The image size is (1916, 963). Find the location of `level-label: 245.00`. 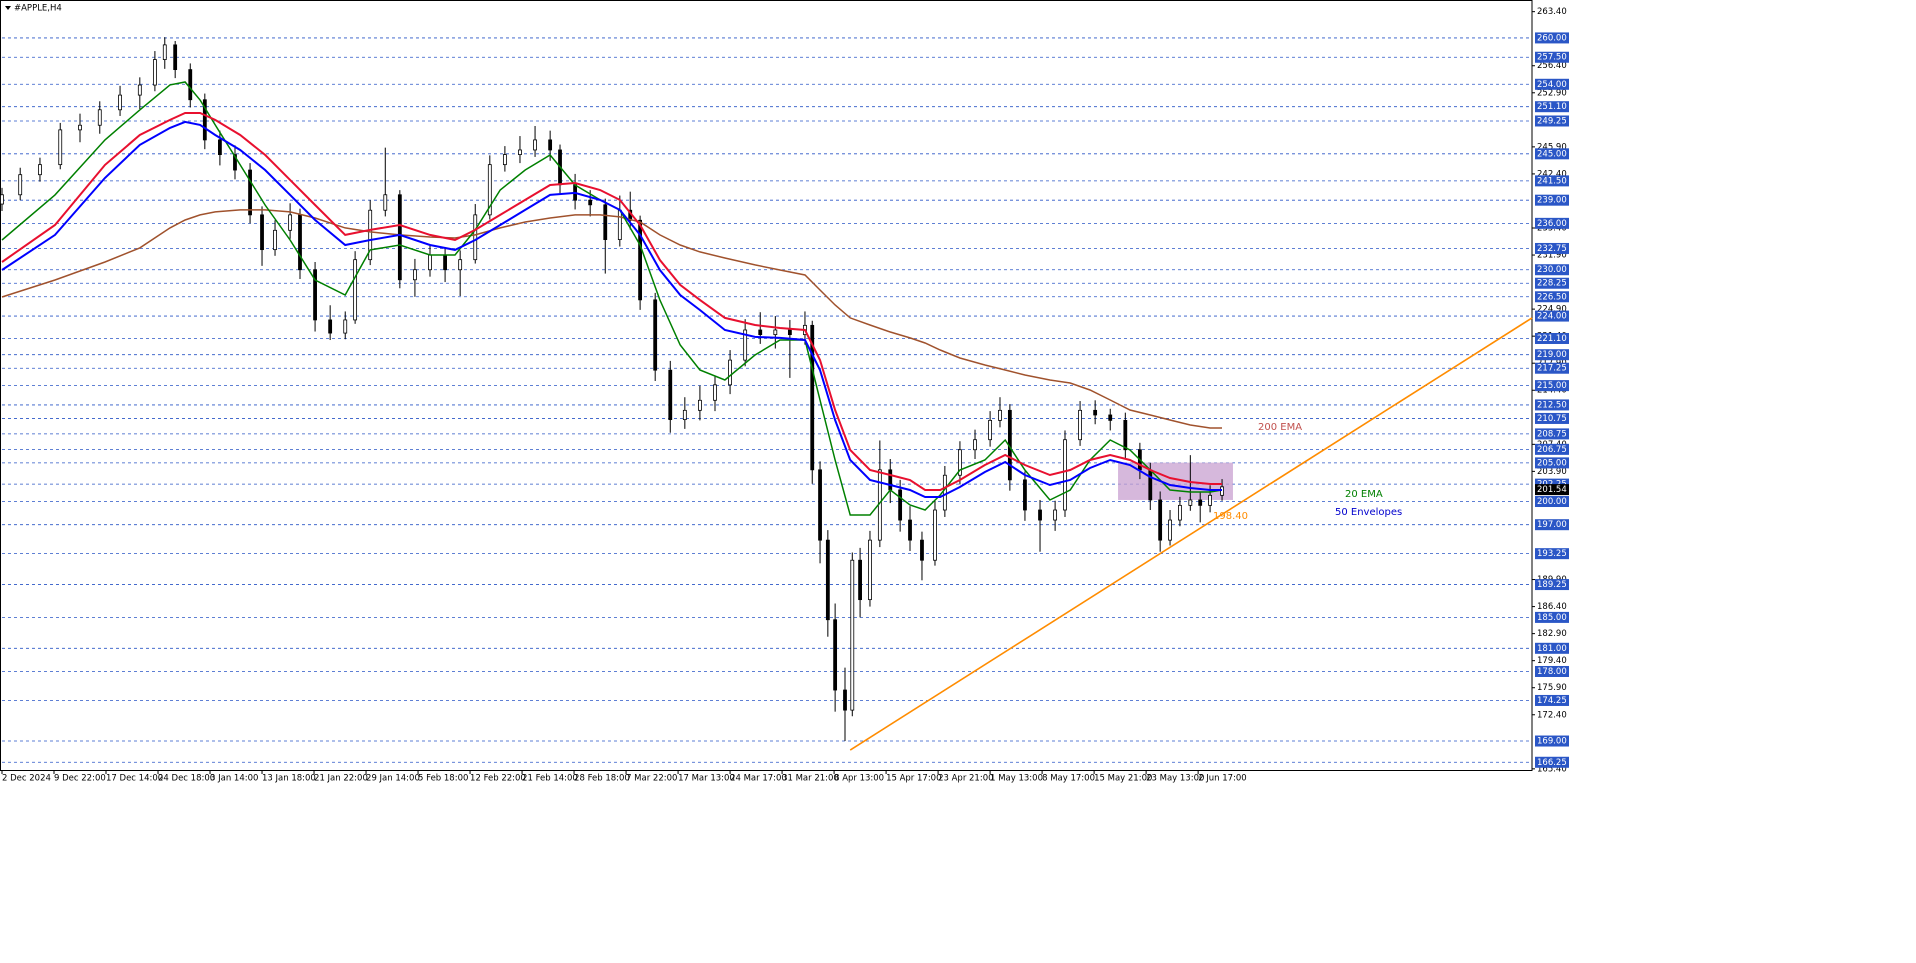

level-label: 245.00 is located at coordinates (1552, 154).